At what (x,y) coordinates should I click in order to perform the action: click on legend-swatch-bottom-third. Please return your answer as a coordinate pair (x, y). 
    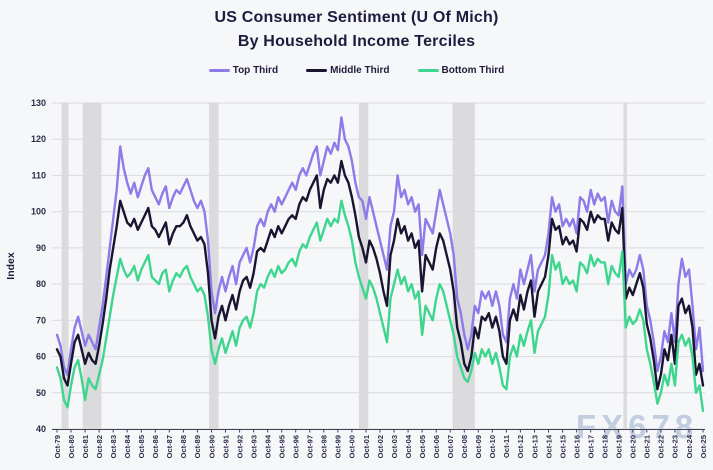
    Looking at the image, I should click on (428, 70).